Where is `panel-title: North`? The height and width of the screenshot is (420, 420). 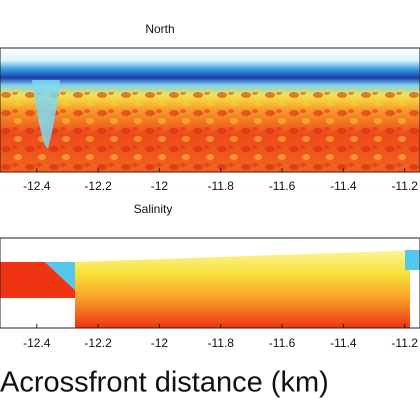 panel-title: North is located at coordinates (159, 29).